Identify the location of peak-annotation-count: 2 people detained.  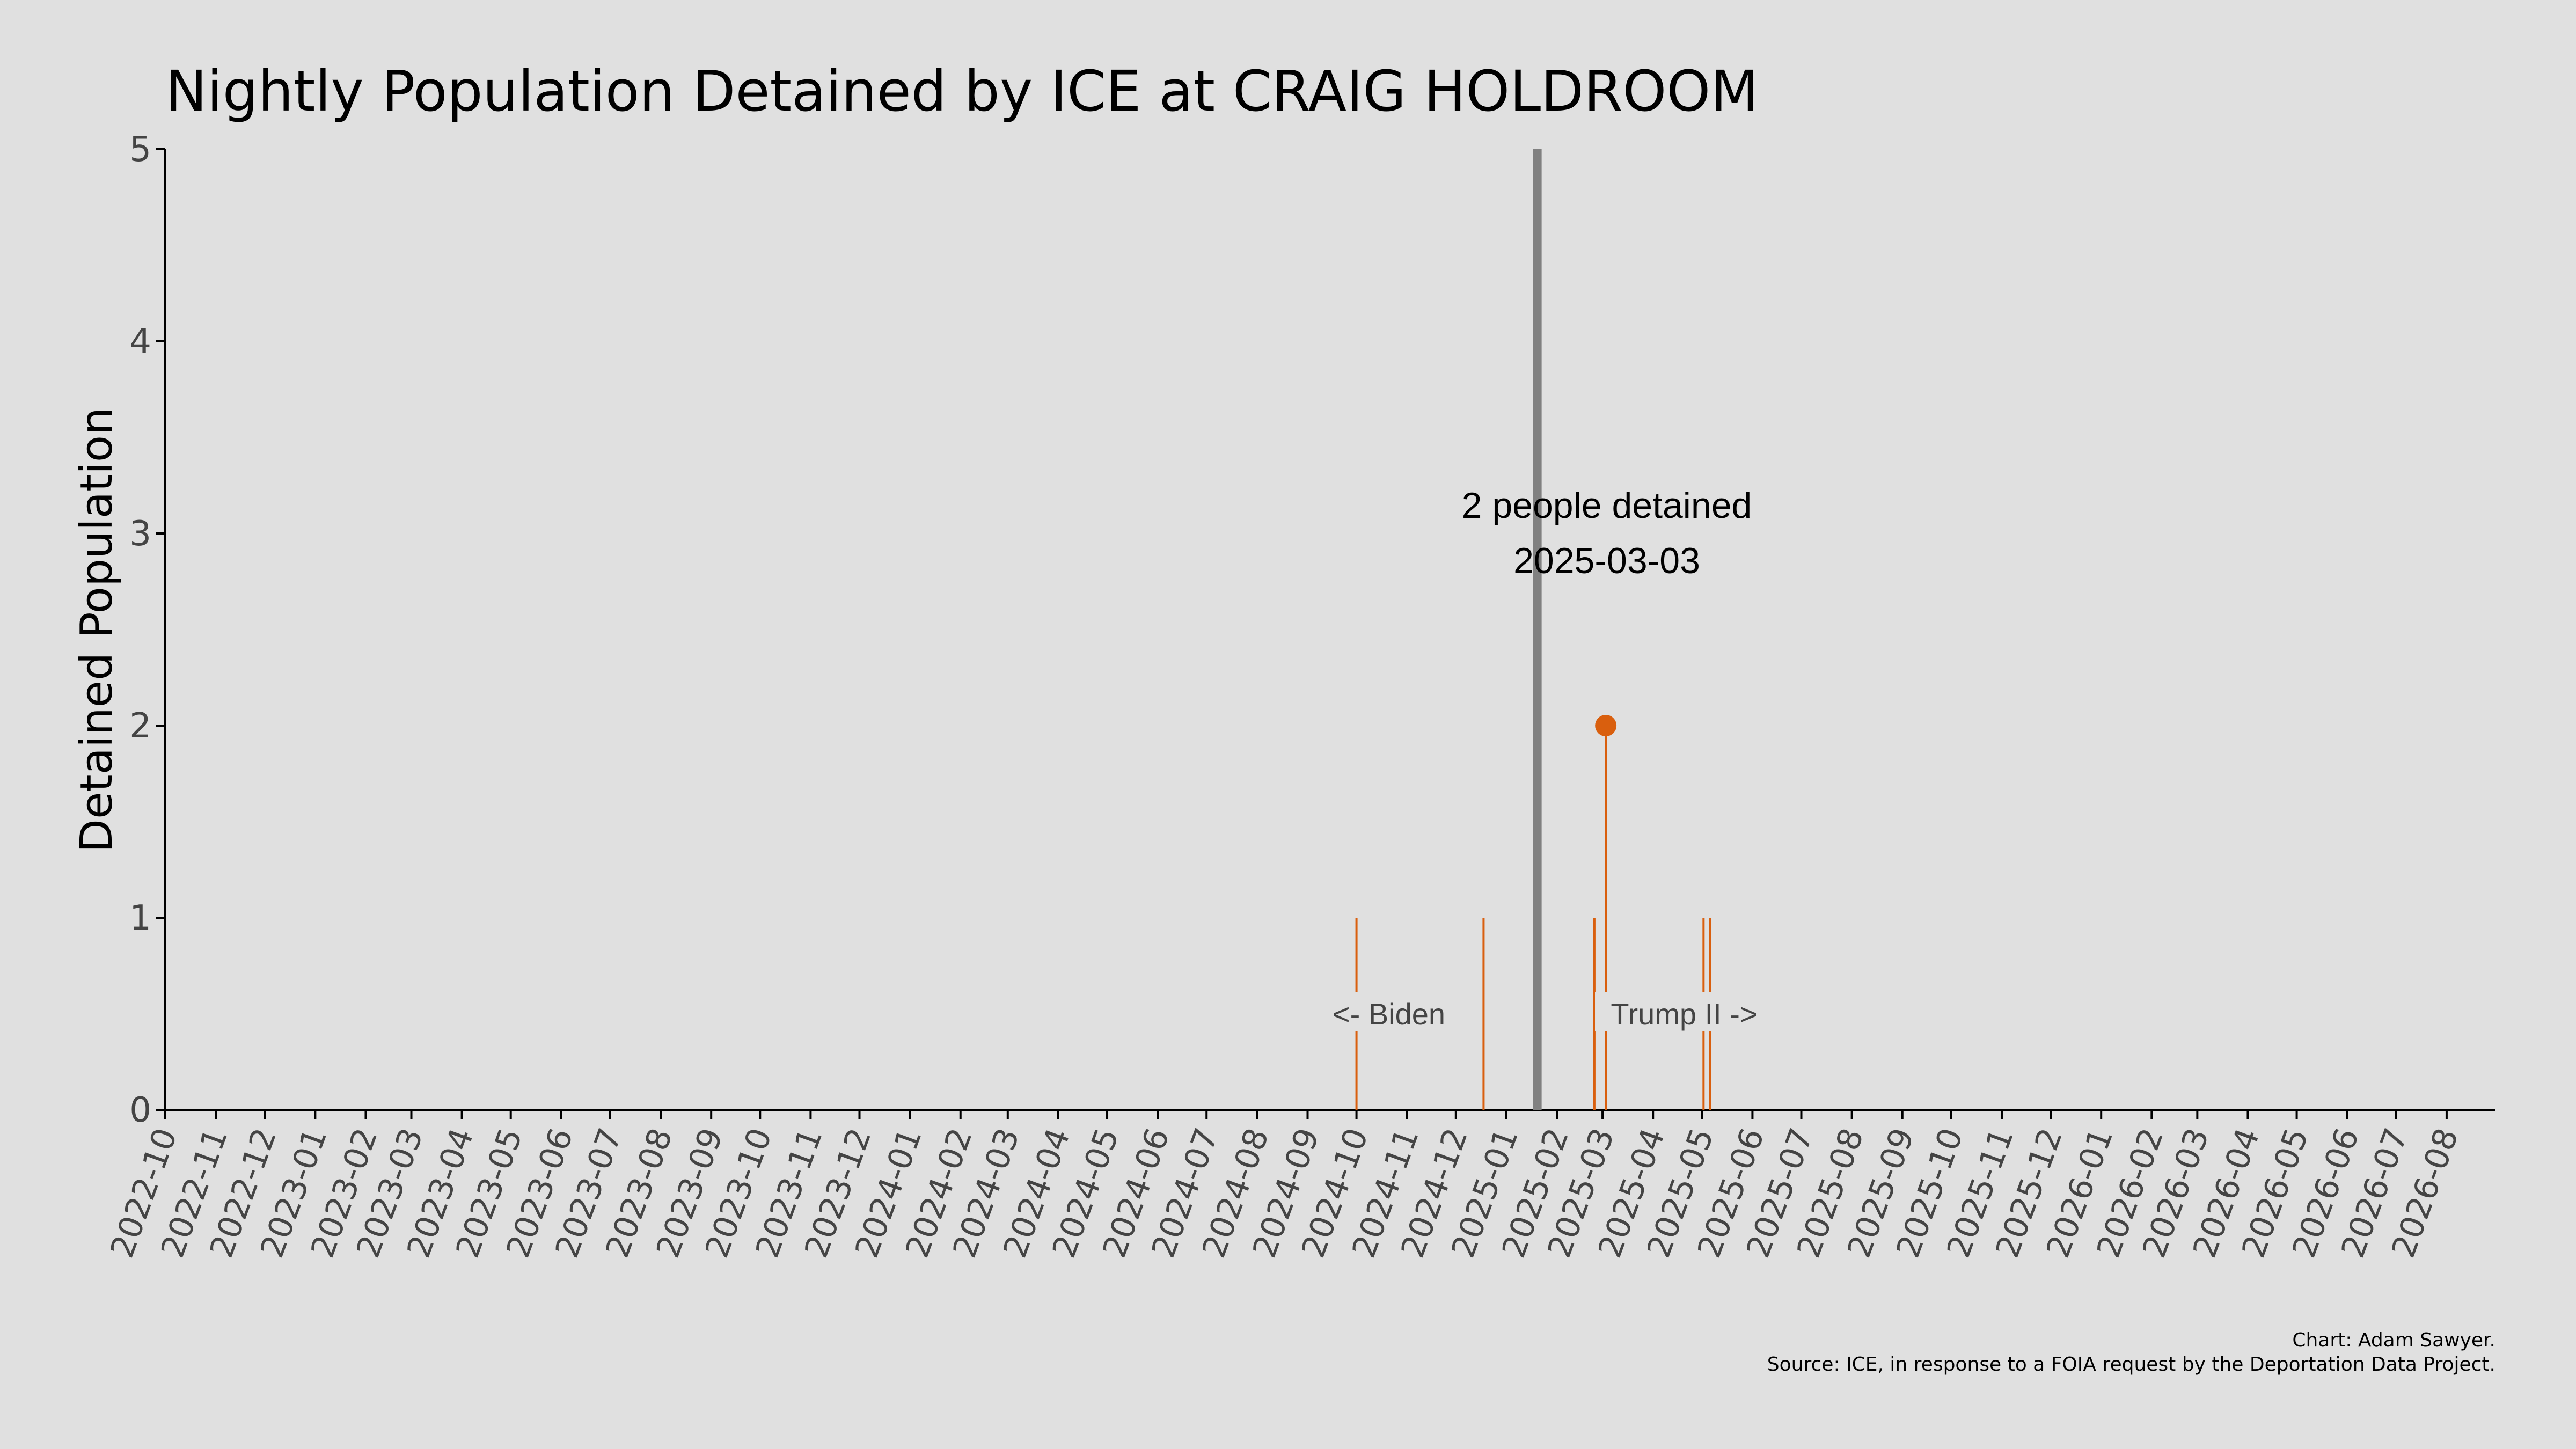
(1607, 505).